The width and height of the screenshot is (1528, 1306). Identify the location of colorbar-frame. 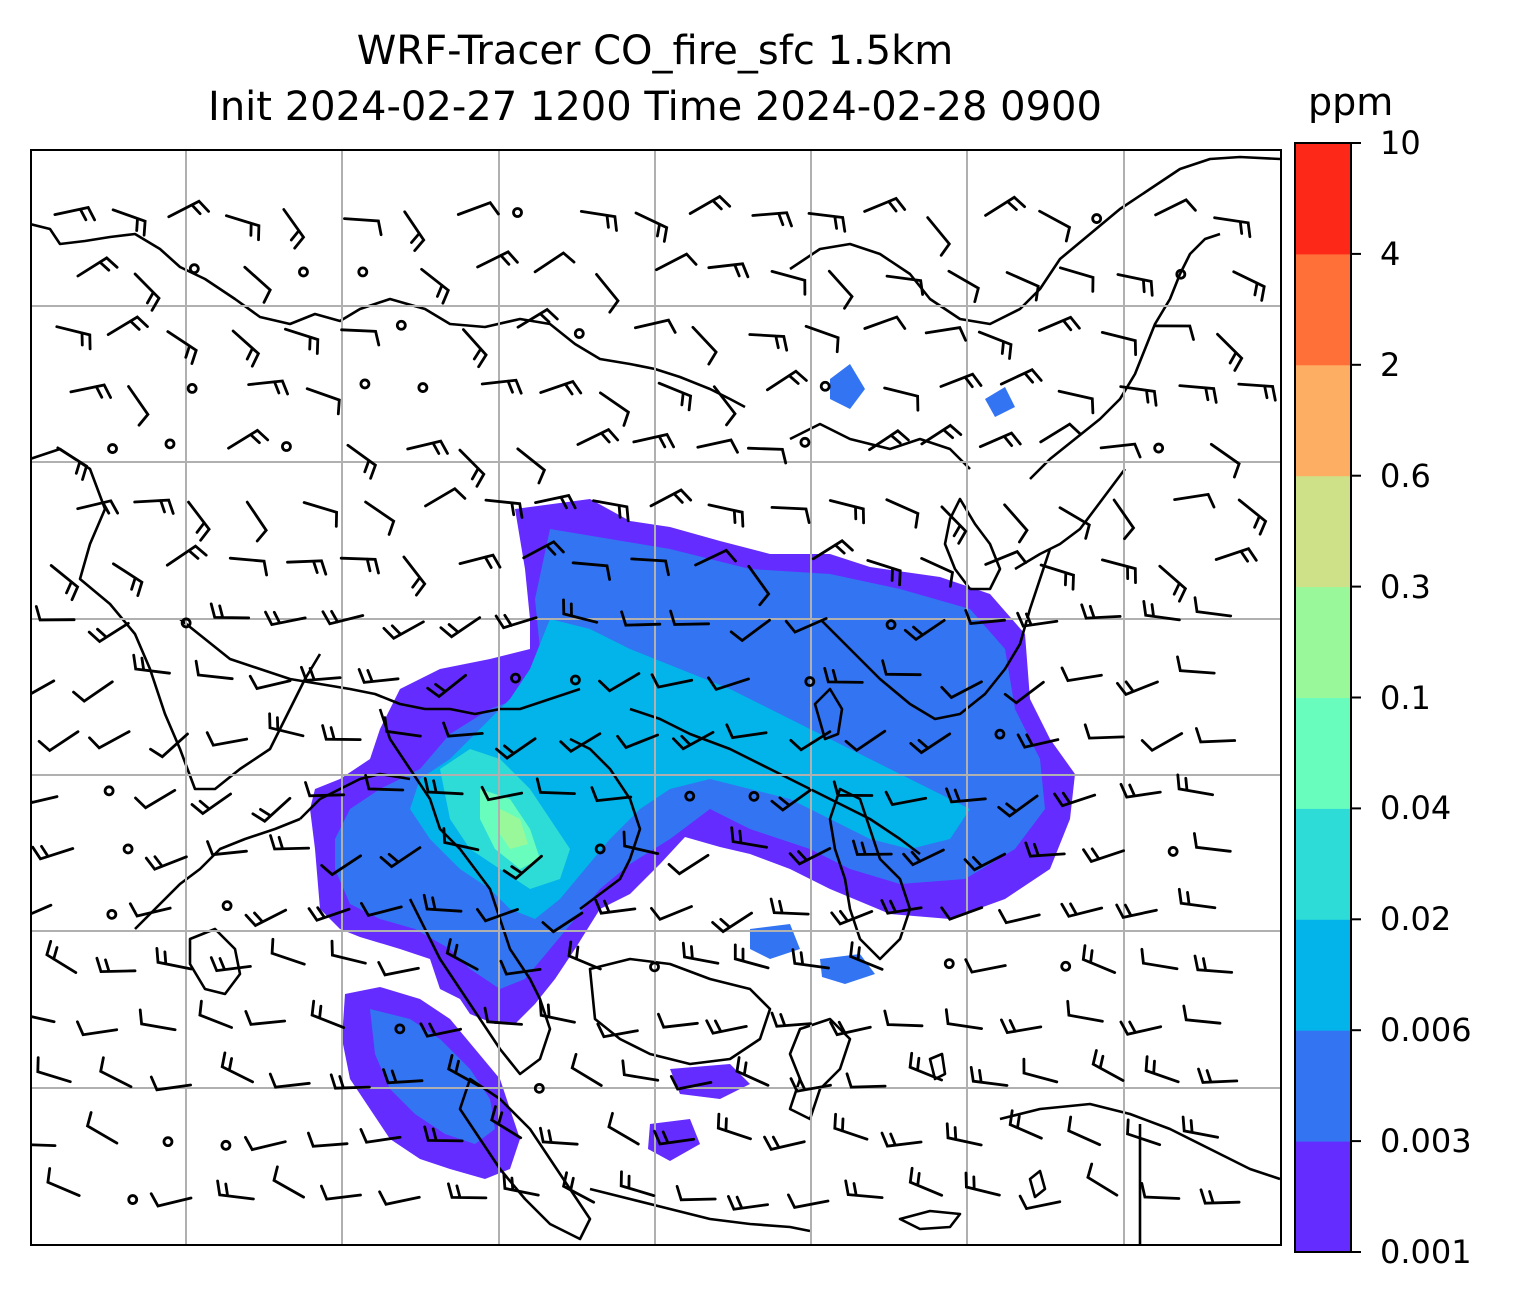
(1323, 697).